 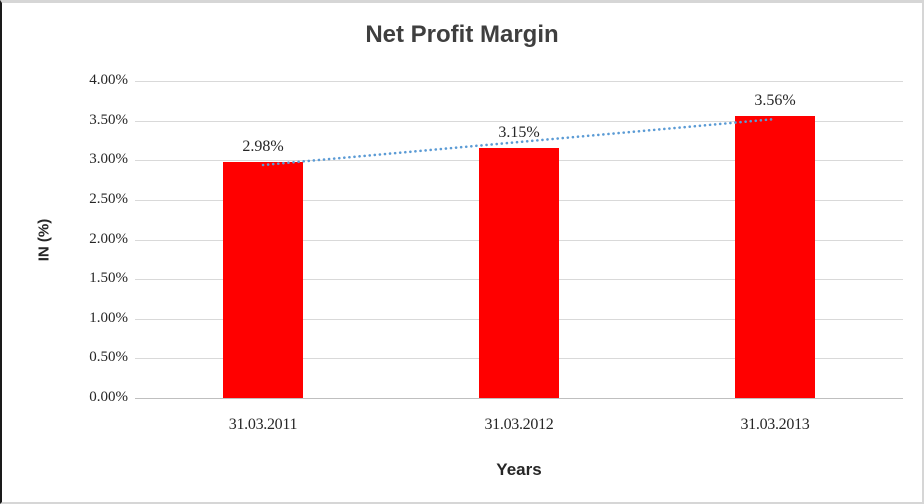 What do you see at coordinates (108, 397) in the screenshot?
I see `y-tick-label: 0.00%` at bounding box center [108, 397].